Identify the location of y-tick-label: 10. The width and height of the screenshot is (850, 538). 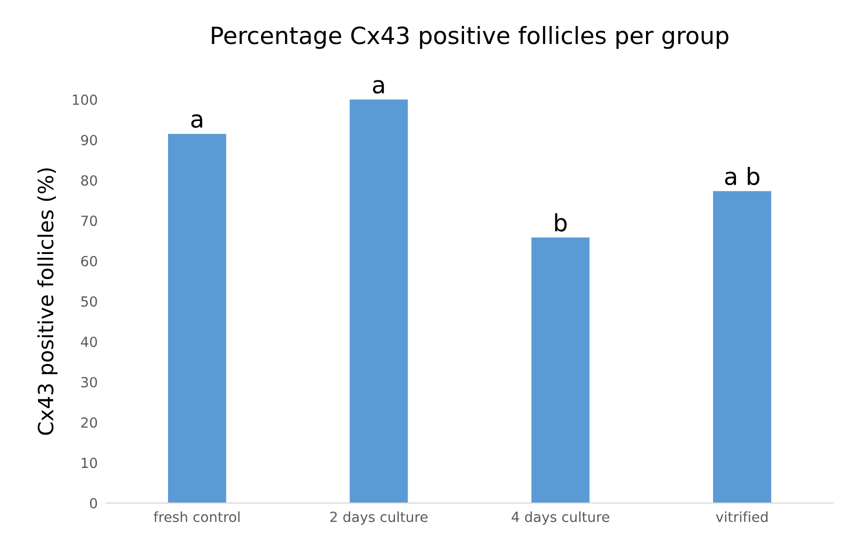
(89, 463).